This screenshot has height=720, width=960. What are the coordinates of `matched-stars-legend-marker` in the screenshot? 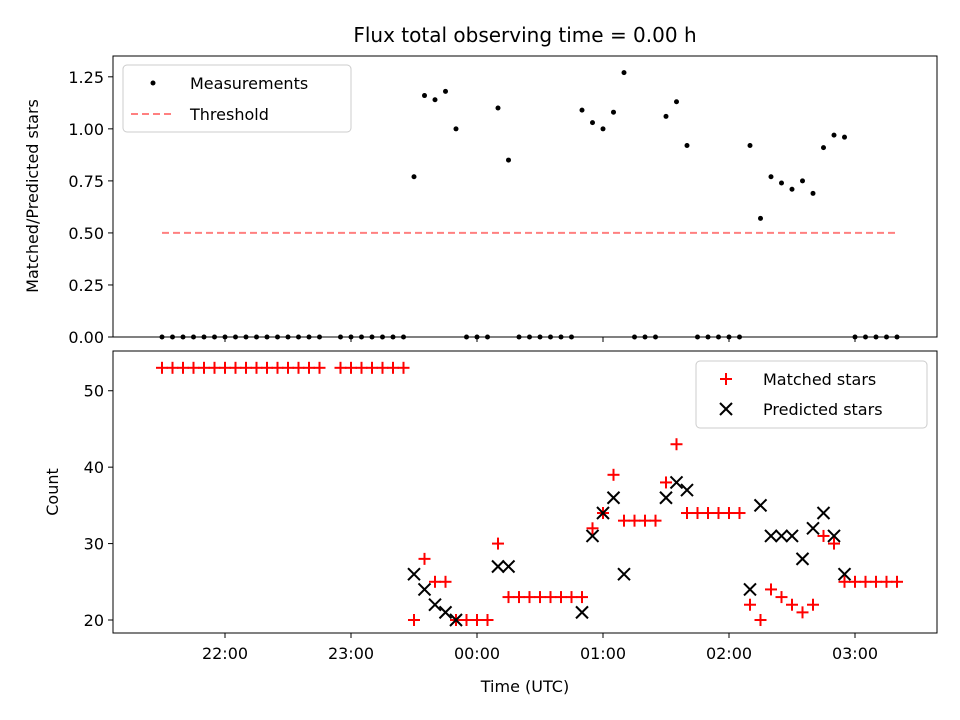 It's located at (726, 379).